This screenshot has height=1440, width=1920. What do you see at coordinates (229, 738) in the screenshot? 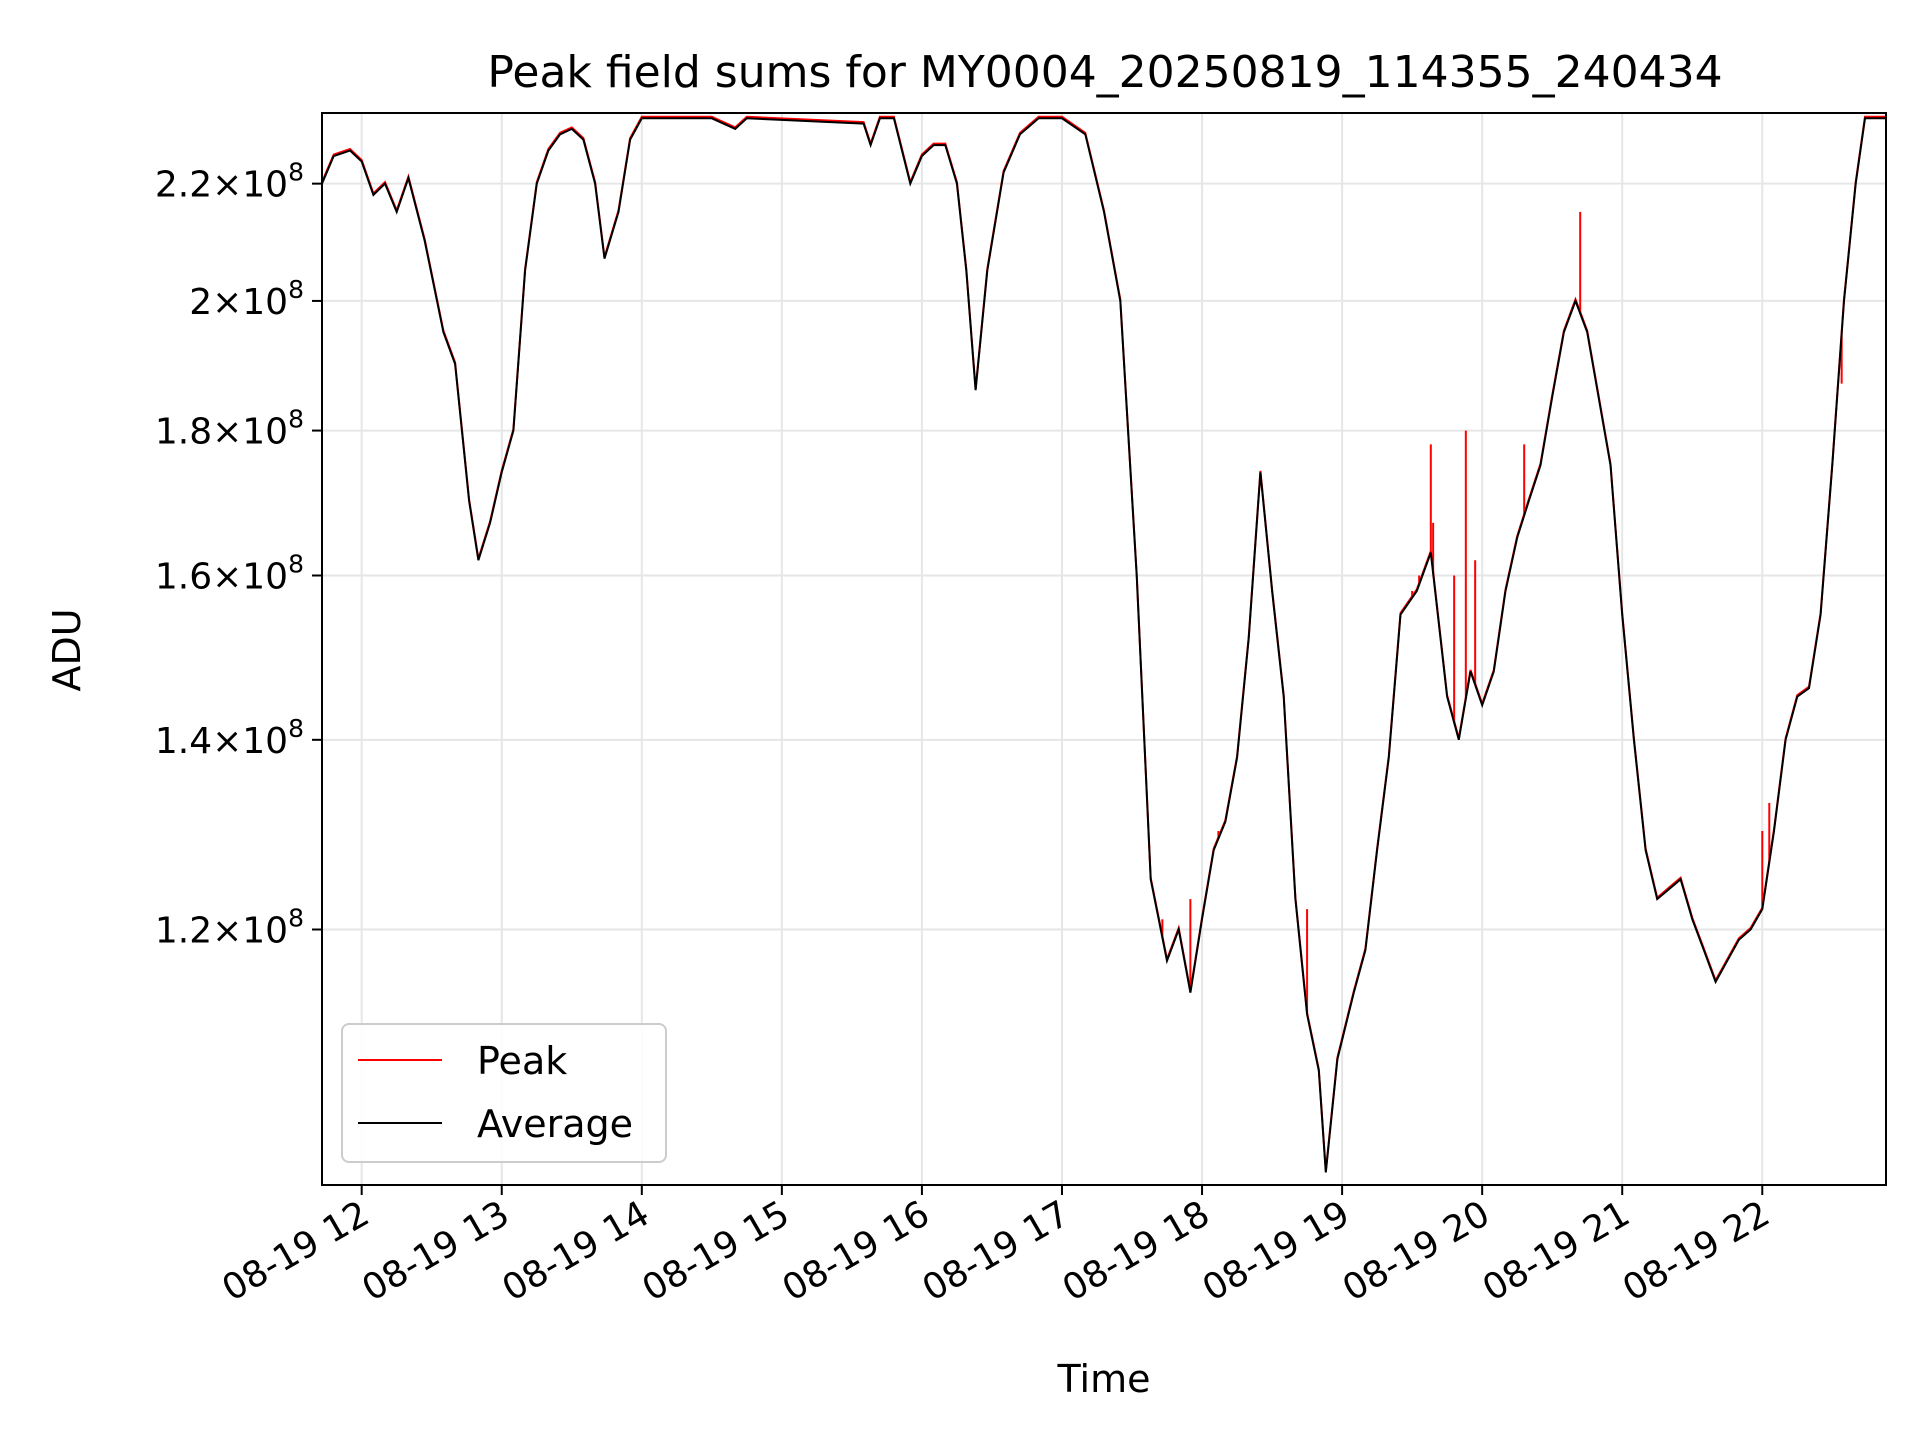
I see `y-tick-label: 1.4×108` at bounding box center [229, 738].